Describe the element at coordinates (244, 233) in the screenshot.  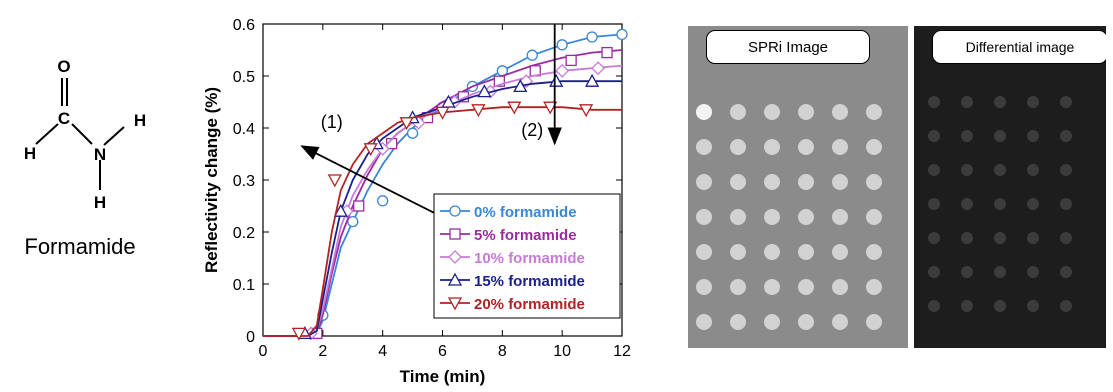
I see `y-tick-label: 0.2` at that location.